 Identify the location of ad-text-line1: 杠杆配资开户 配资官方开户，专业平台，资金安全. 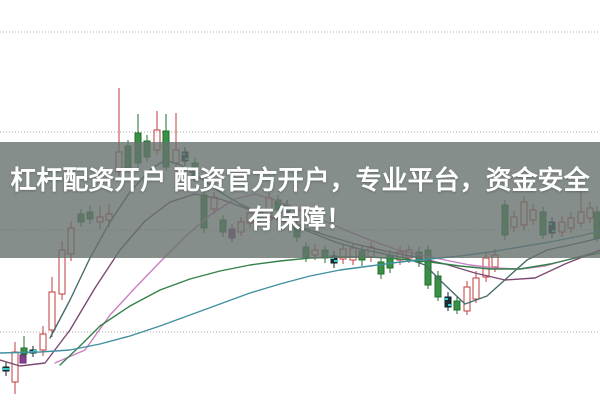
(300, 180).